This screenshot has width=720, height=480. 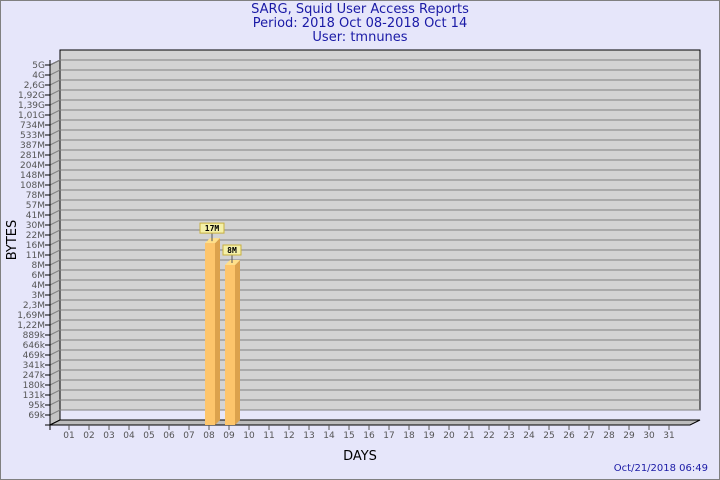 I want to click on y-tick-label: 247k, so click(x=34, y=376).